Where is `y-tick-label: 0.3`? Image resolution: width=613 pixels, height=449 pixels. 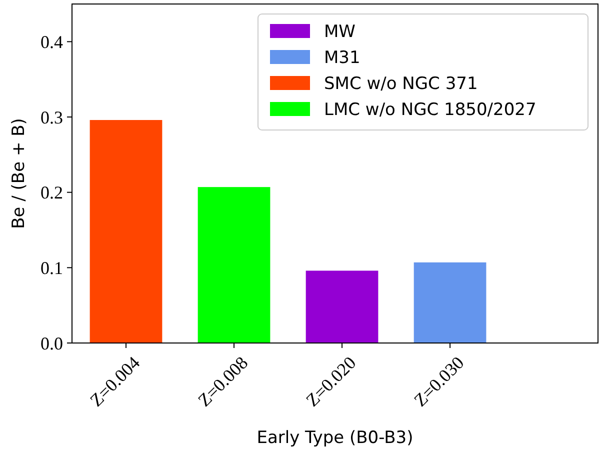
y-tick-label: 0.3 is located at coordinates (51, 117).